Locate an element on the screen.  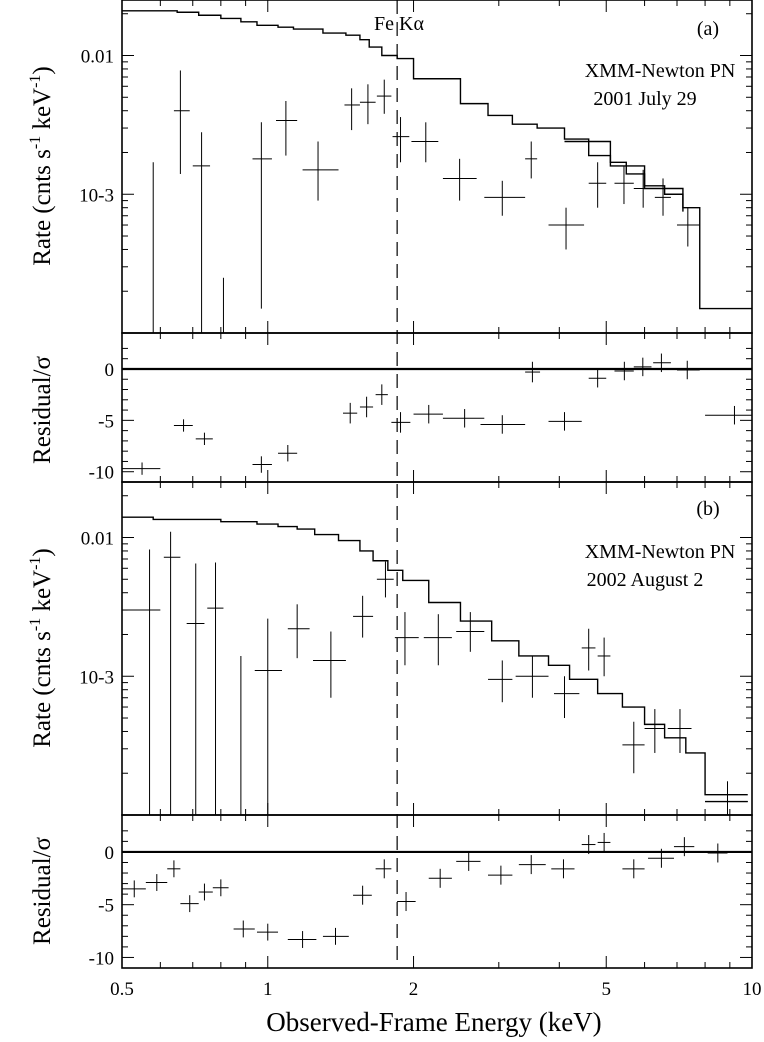
residual-y-tick-label: 0 is located at coordinates (110, 370).